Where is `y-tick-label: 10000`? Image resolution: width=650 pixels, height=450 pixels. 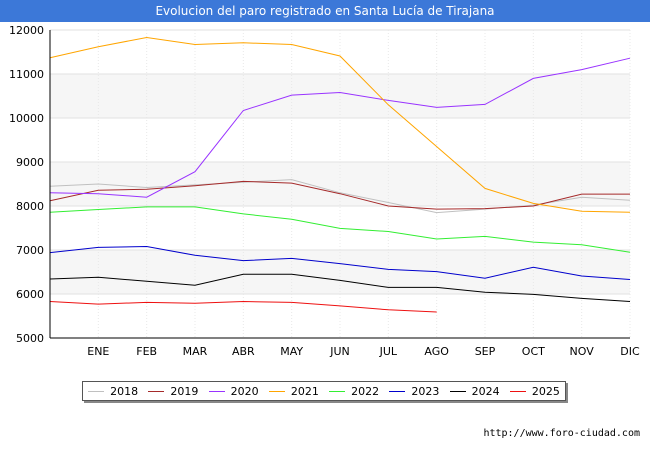
y-tick-label: 10000 is located at coordinates (26, 118).